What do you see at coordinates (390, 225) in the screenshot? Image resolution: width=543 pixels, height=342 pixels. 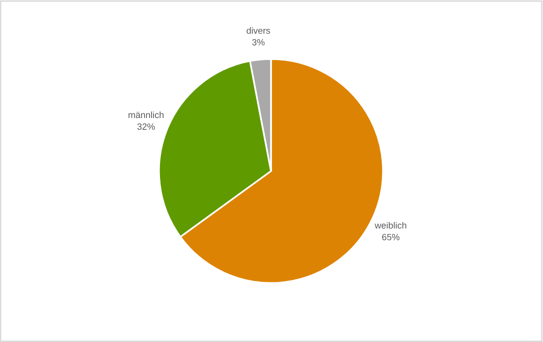 I see `slice-label: weiblich` at bounding box center [390, 225].